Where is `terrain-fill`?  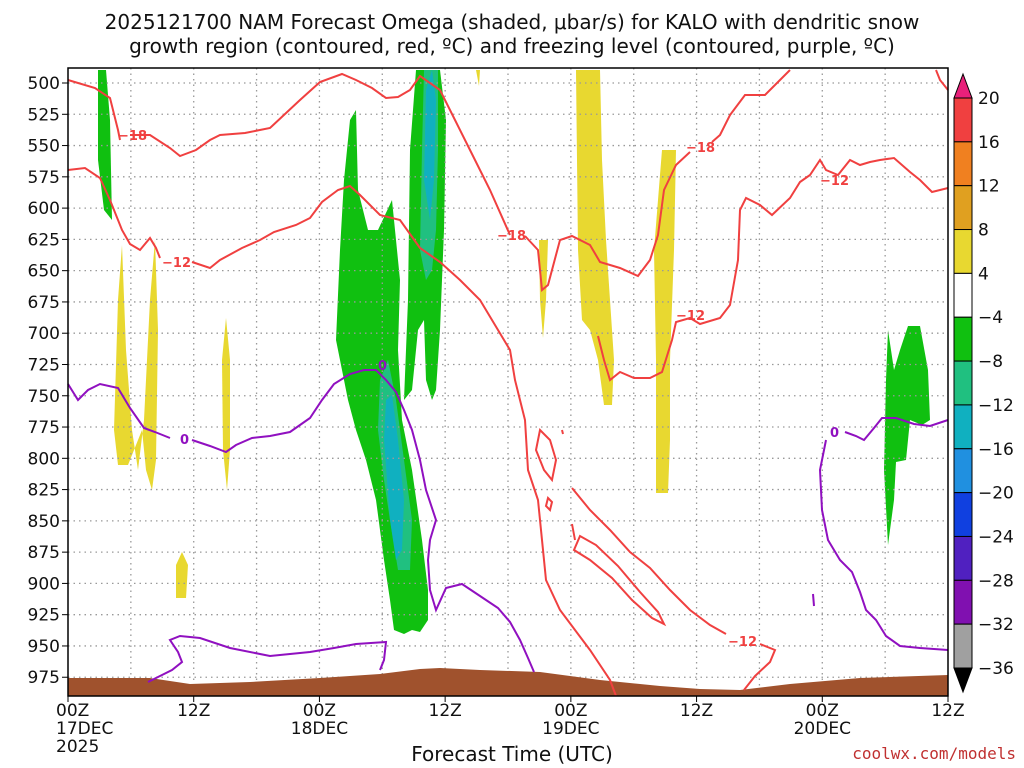
terrain-fill is located at coordinates (508, 682).